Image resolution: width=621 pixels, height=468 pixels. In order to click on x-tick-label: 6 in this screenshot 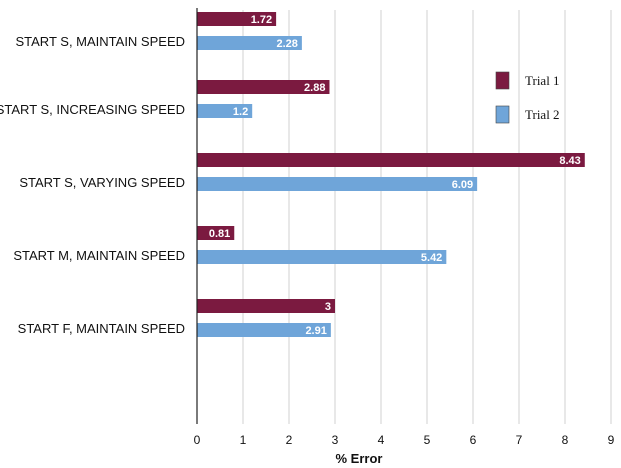, I will do `click(473, 440)`.